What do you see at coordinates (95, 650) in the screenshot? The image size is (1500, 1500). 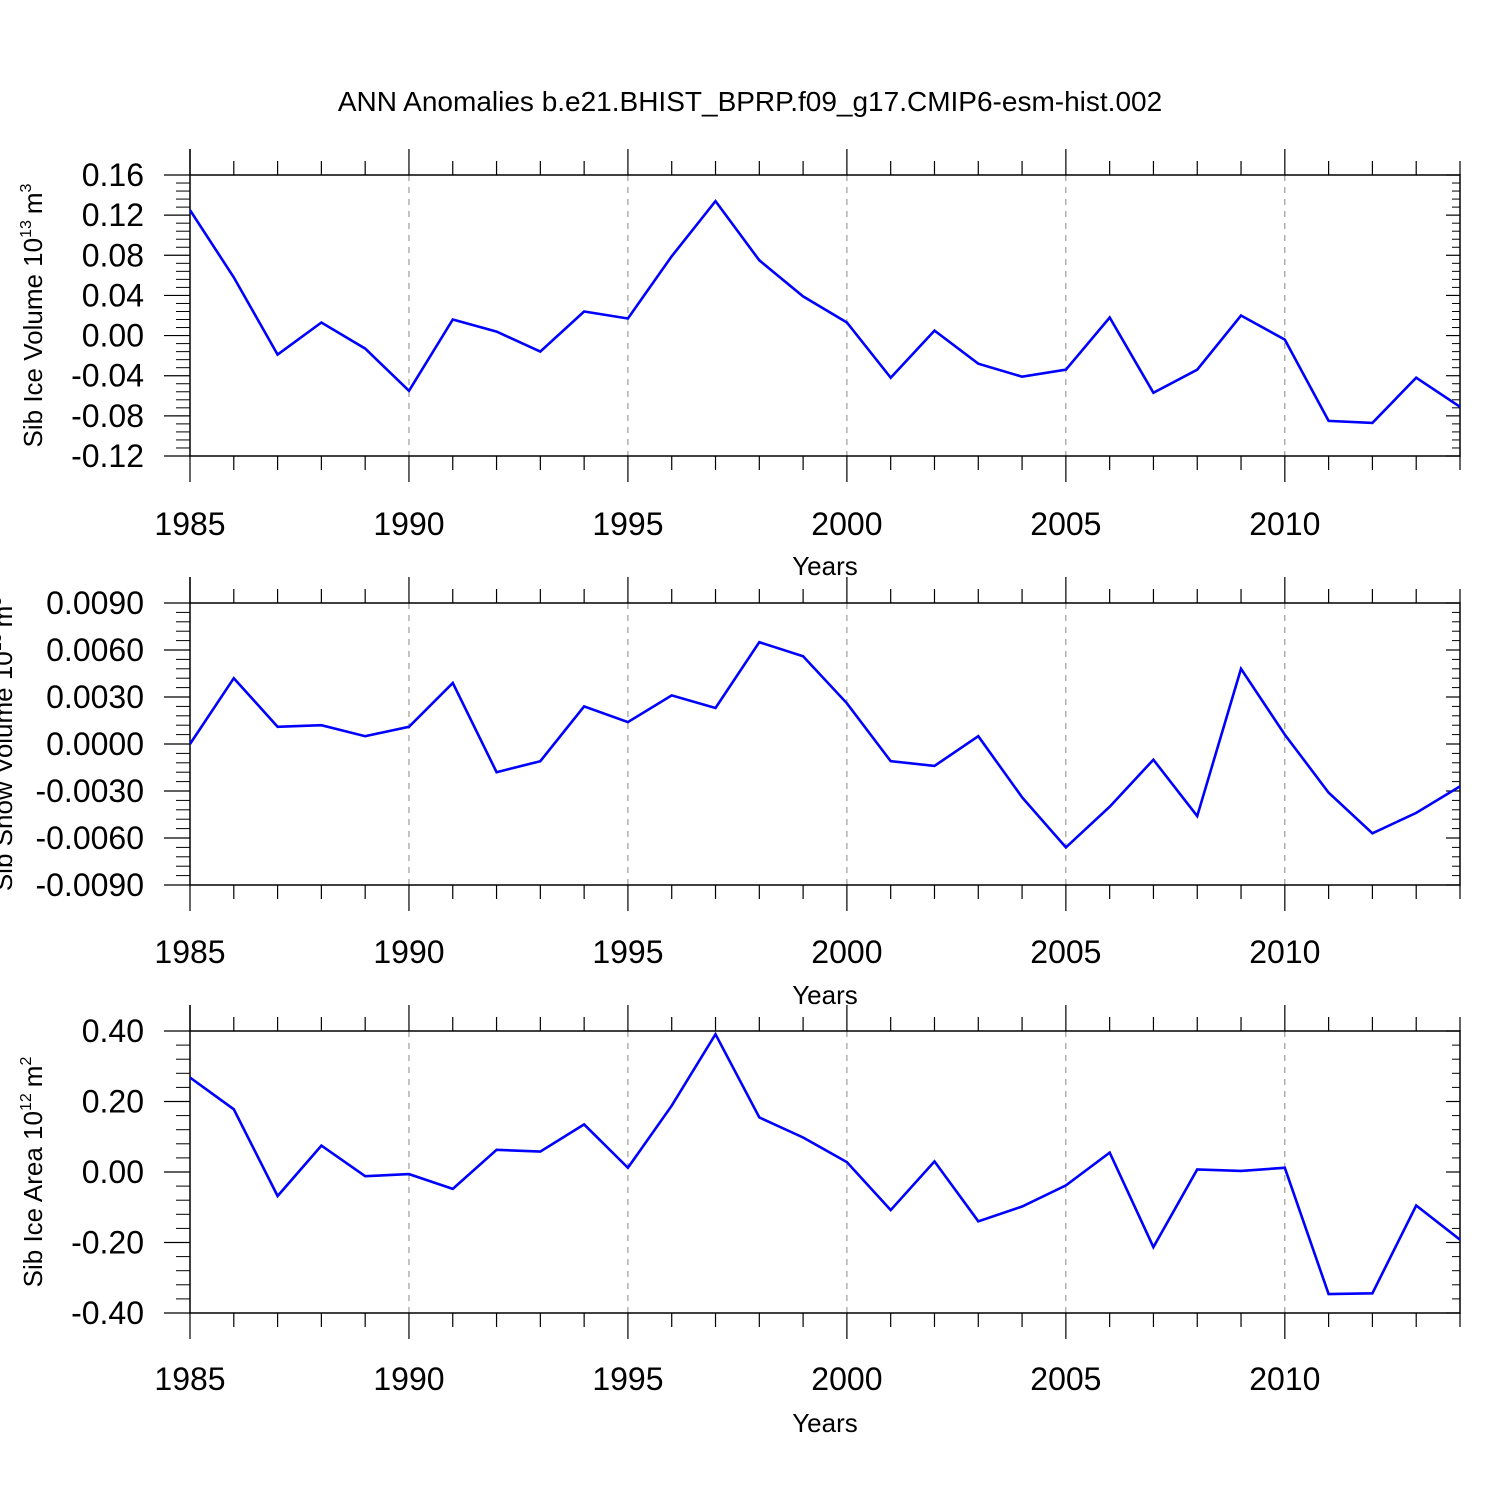 I see `y-tick-label: 0.0060` at bounding box center [95, 650].